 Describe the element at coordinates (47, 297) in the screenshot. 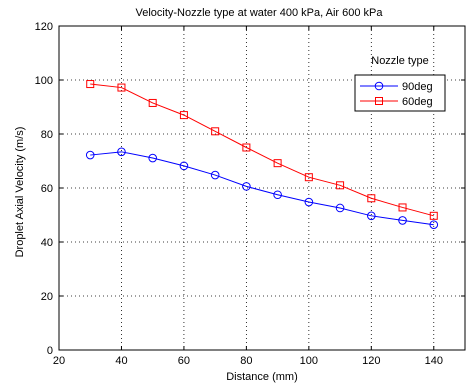

I see `y-tick-label: 20` at that location.